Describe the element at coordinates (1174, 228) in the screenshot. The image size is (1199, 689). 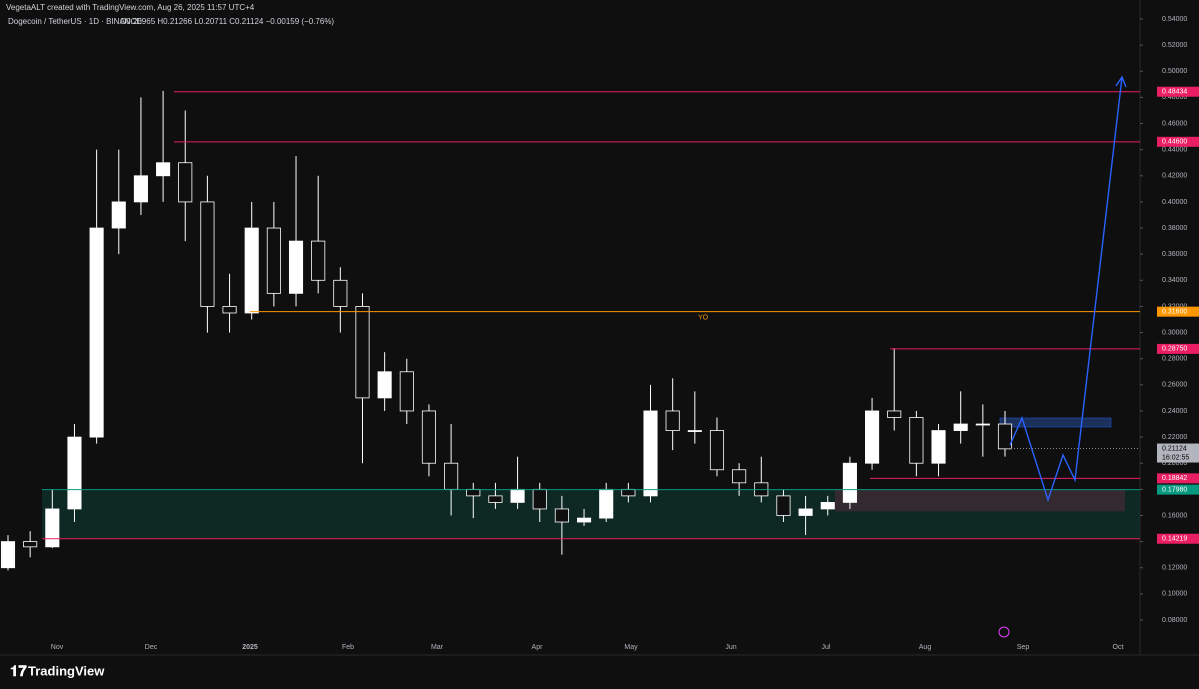
I see `y-tick-label: 0.38000` at that location.